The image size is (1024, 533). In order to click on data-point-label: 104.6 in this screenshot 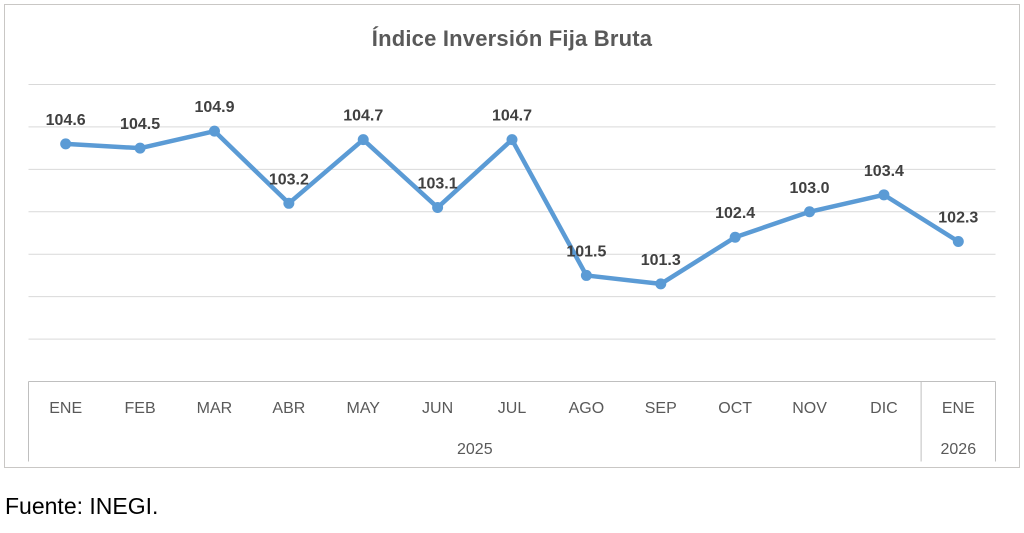, I will do `click(66, 120)`.